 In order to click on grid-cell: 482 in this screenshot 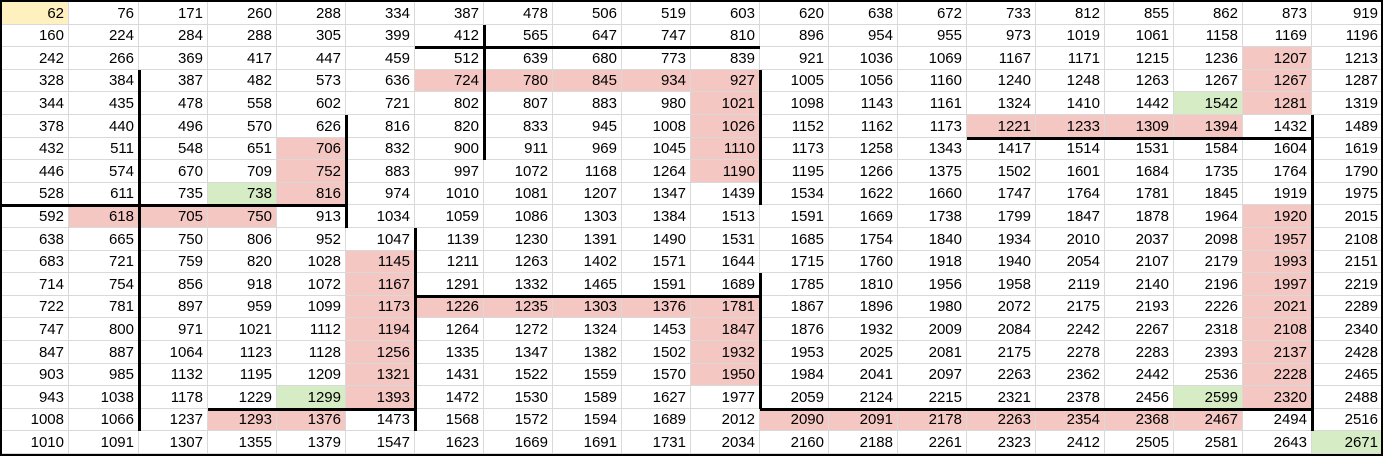, I will do `click(242, 81)`.